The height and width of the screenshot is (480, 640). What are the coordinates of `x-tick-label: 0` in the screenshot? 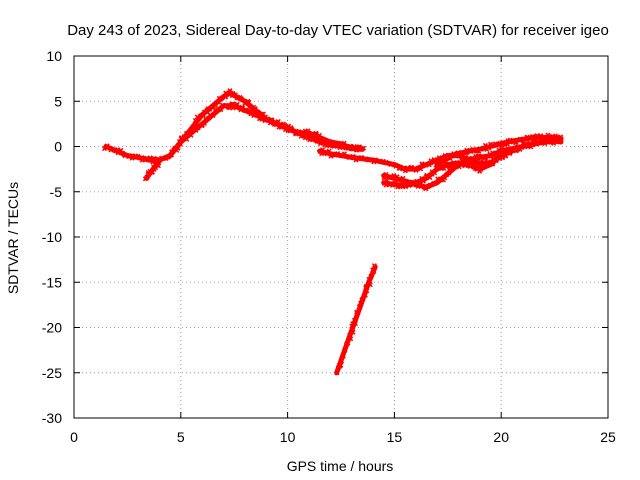 It's located at (74, 437).